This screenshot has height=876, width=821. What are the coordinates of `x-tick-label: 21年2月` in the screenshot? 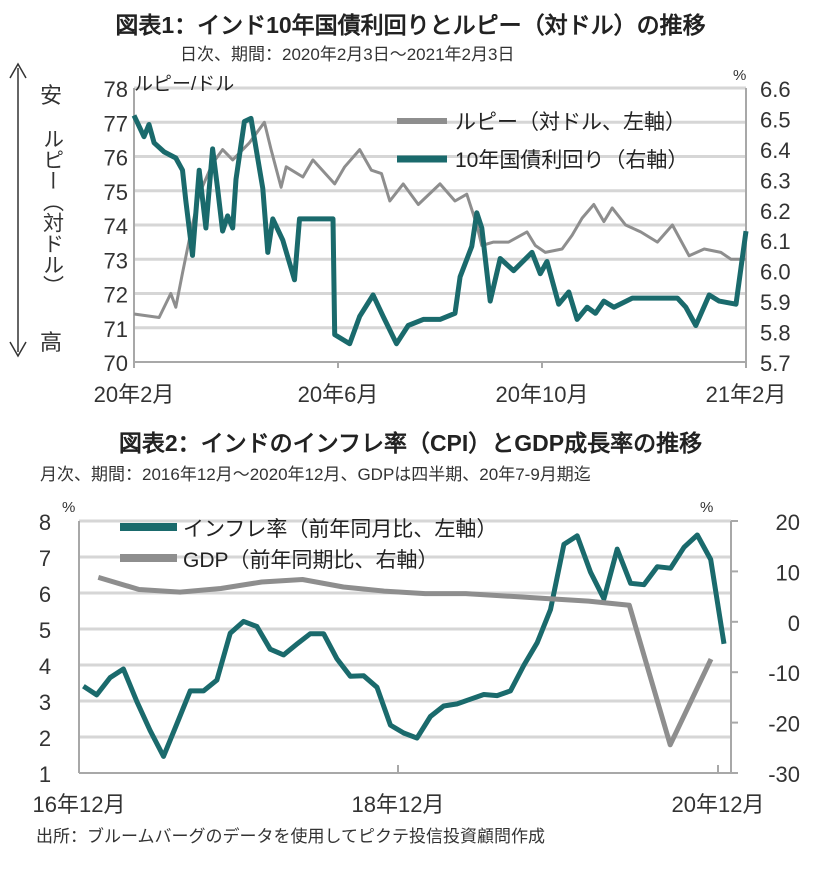 It's located at (746, 394).